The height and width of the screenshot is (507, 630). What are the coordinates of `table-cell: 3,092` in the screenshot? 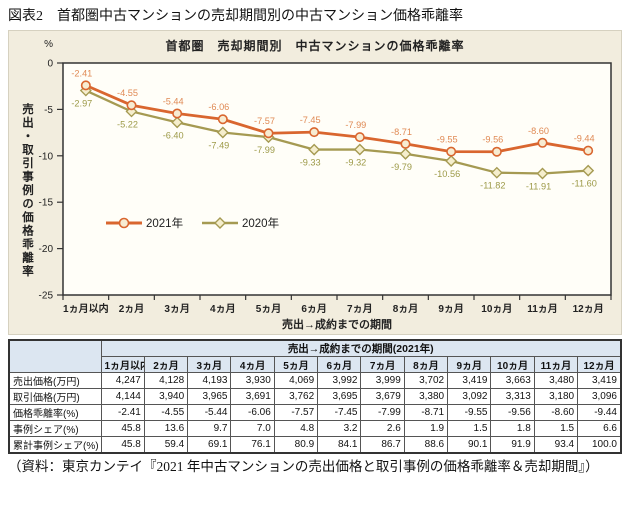 It's located at (469, 396).